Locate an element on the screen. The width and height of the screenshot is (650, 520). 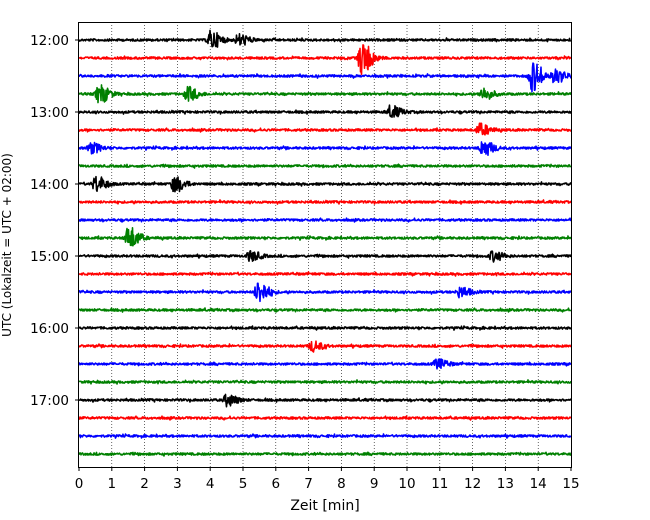
y-tick-label: 13:00 is located at coordinates (49, 113).